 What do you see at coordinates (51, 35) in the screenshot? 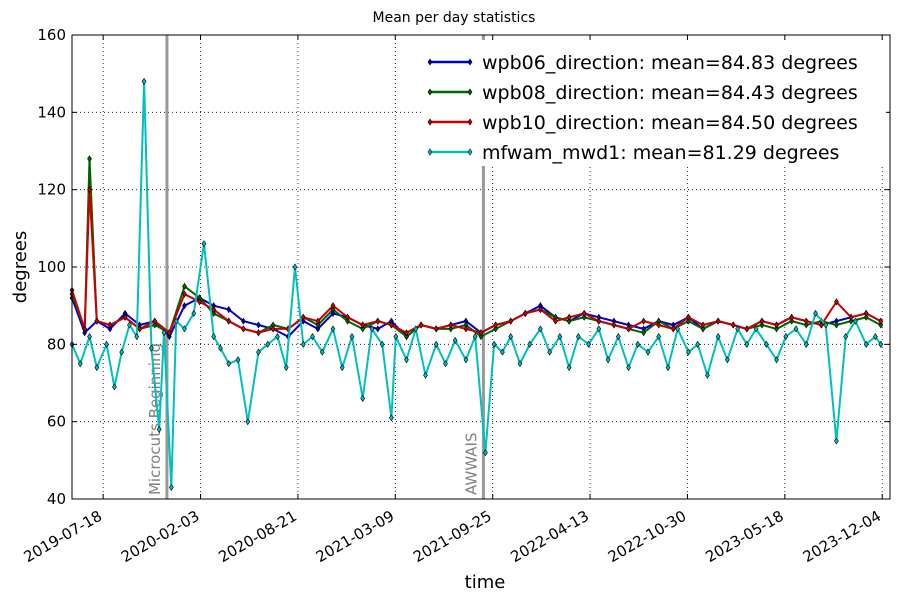
I see `y-tick-label: 160` at bounding box center [51, 35].